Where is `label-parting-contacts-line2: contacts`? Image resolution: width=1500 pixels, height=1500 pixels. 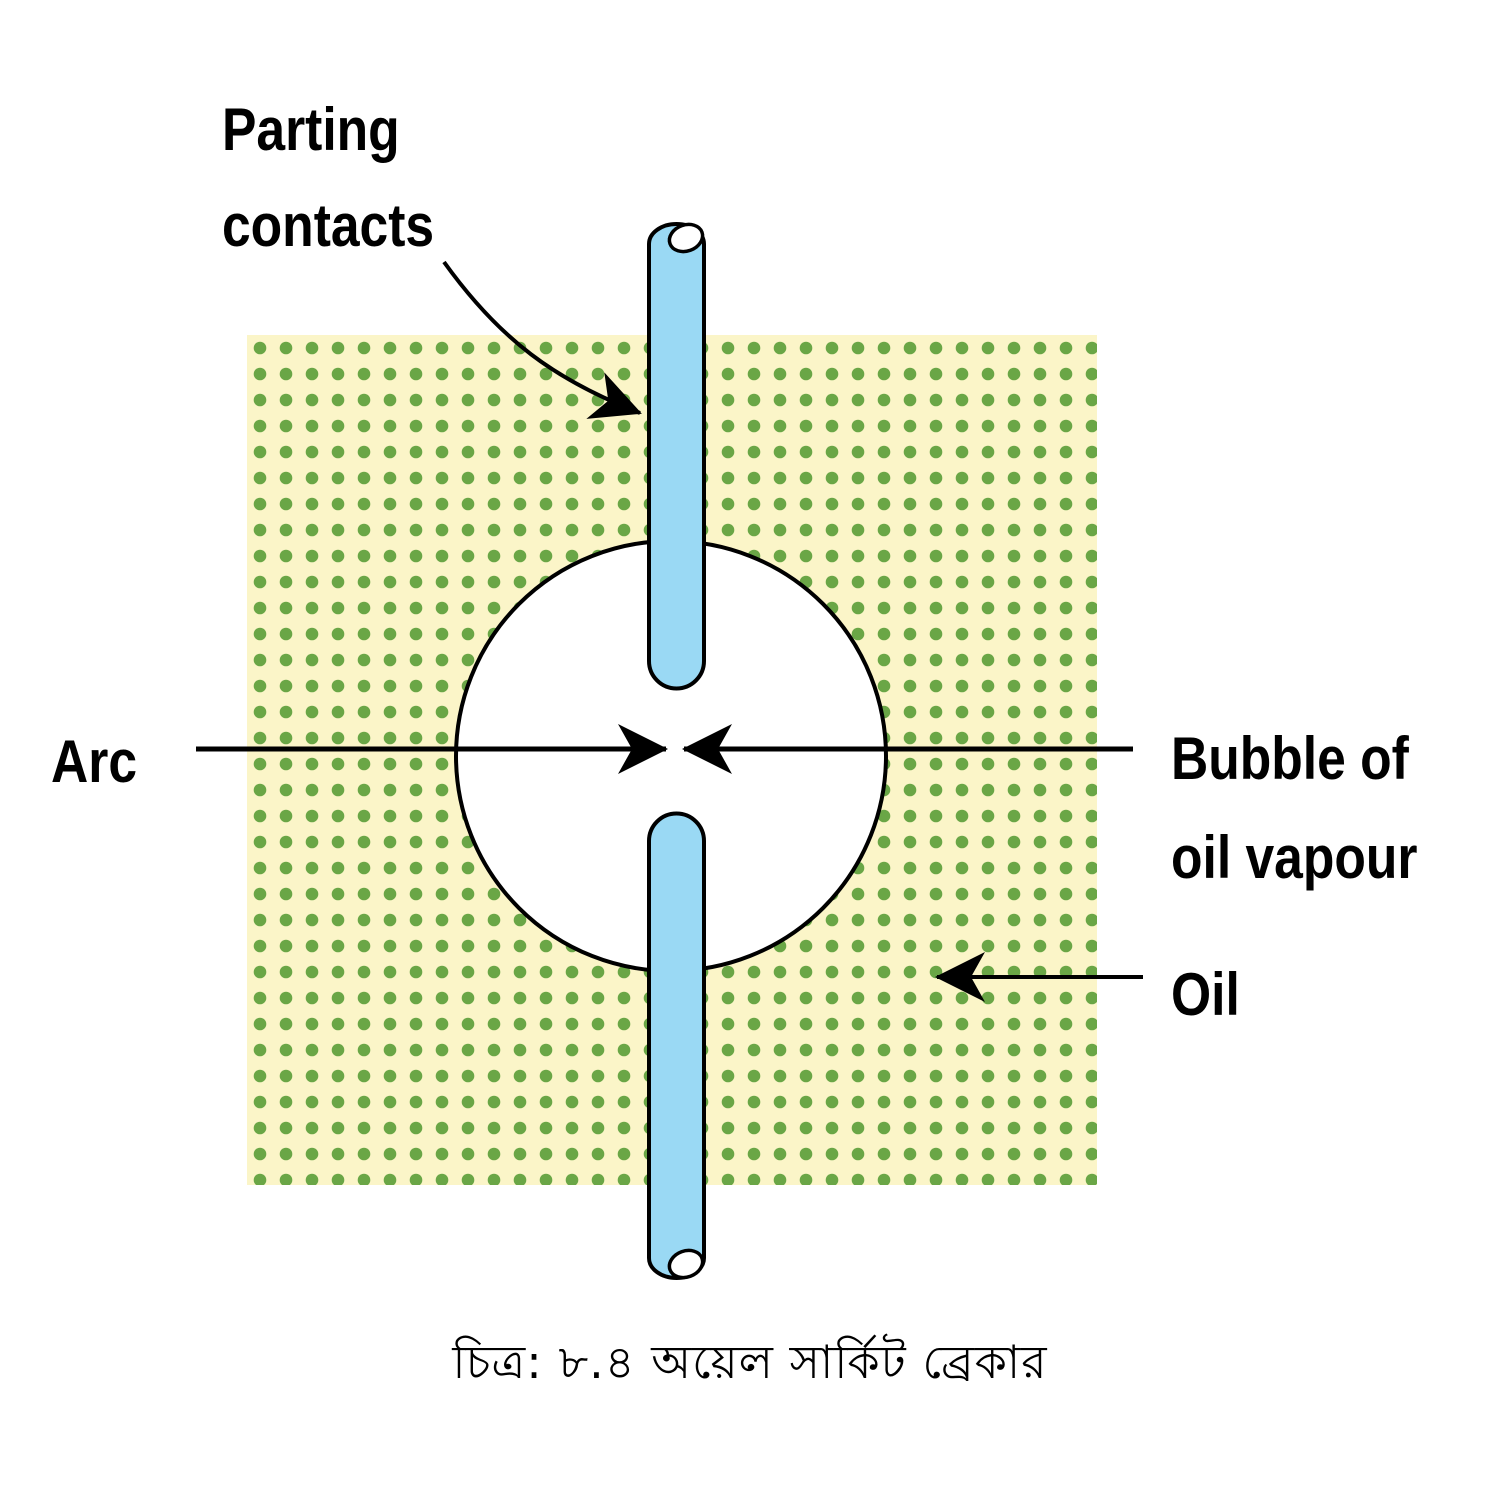 label-parting-contacts-line2: contacts is located at coordinates (328, 225).